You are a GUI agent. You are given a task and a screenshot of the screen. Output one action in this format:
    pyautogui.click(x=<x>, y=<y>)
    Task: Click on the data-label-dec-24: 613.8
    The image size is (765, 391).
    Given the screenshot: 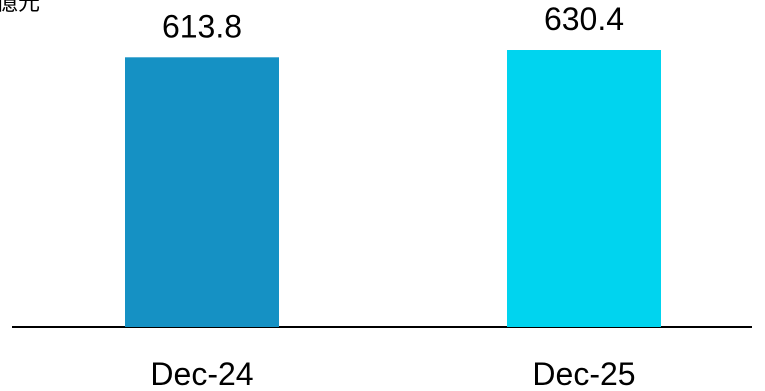 What is the action you would take?
    pyautogui.click(x=202, y=26)
    